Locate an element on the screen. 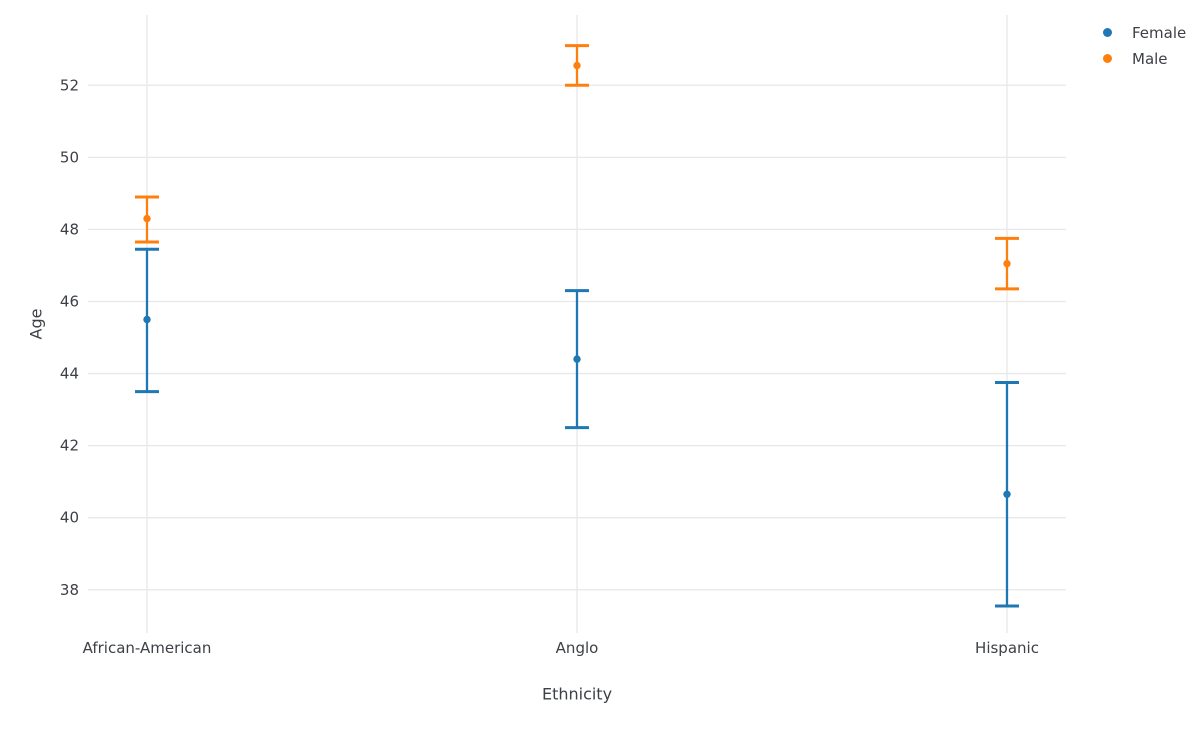  y-tick-label: 42 is located at coordinates (69, 446).